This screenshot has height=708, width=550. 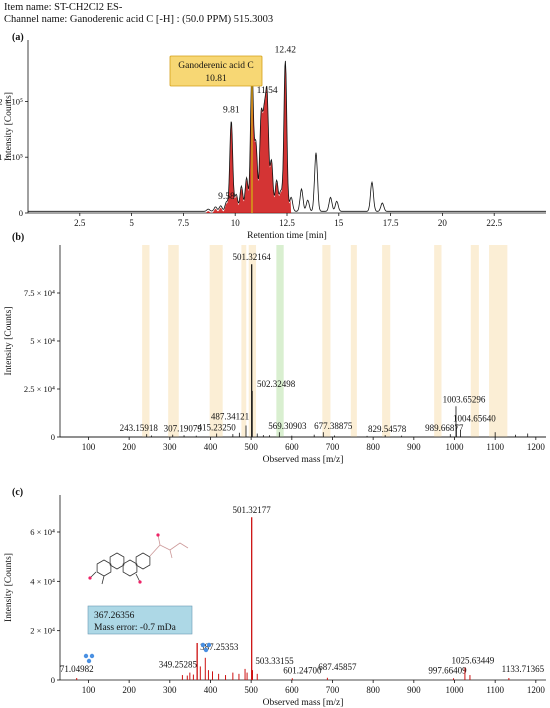 I want to click on peak-label: 11.54, so click(x=267, y=91).